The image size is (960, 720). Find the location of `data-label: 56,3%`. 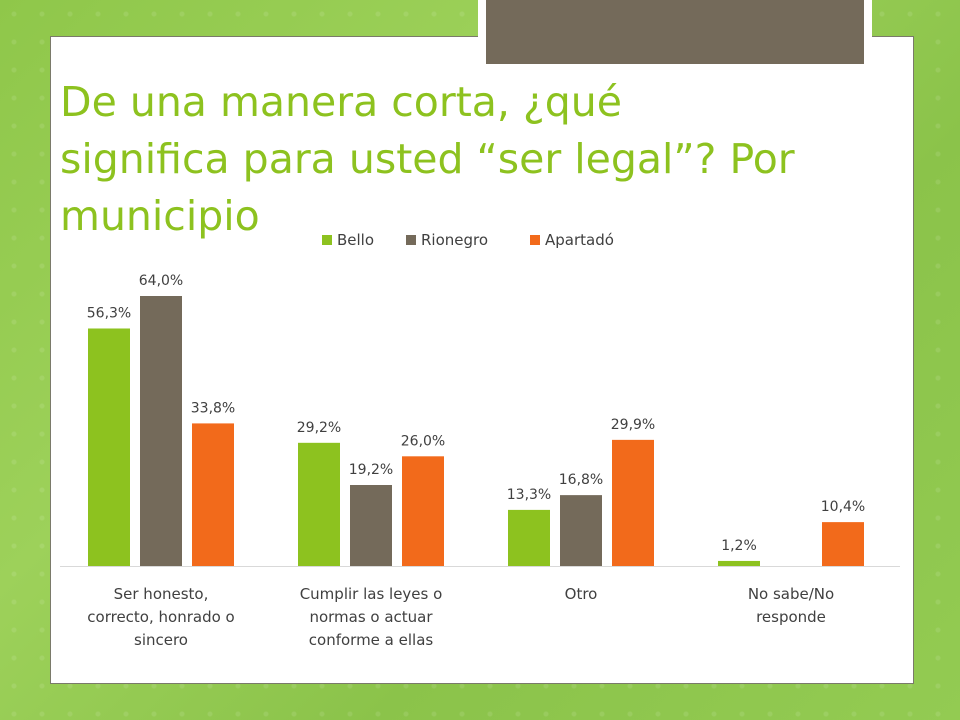

data-label: 56,3% is located at coordinates (109, 313).